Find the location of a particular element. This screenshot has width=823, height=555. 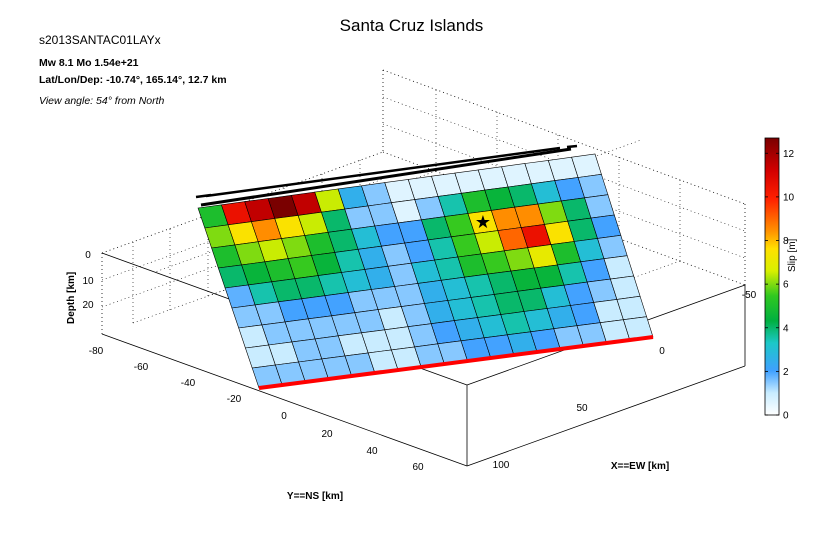

x-tick: 50 is located at coordinates (582, 408).